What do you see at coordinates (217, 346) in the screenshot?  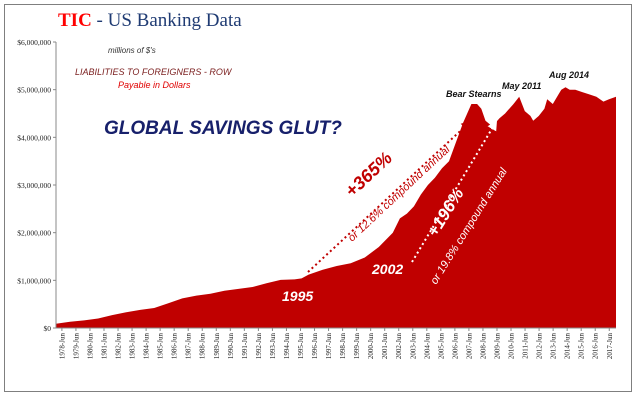 I see `x-tick-label: 1989-Jun` at bounding box center [217, 346].